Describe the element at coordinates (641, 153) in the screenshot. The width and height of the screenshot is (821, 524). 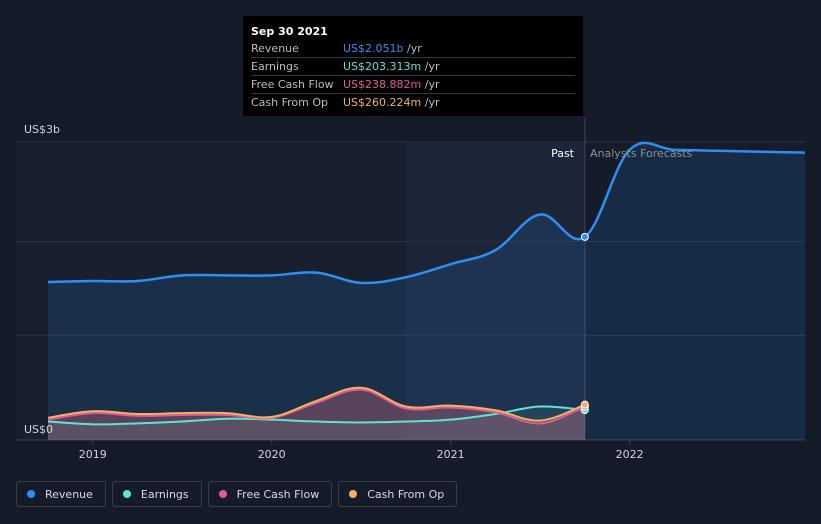
I see `forecast-label: Analysts Forecasts` at that location.